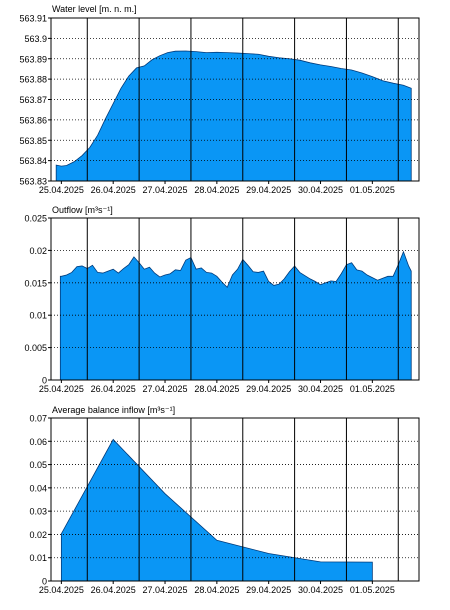 The height and width of the screenshot is (610, 450). What do you see at coordinates (38, 316) in the screenshot?
I see `outflow-ytick-label: 0.01` at bounding box center [38, 316].